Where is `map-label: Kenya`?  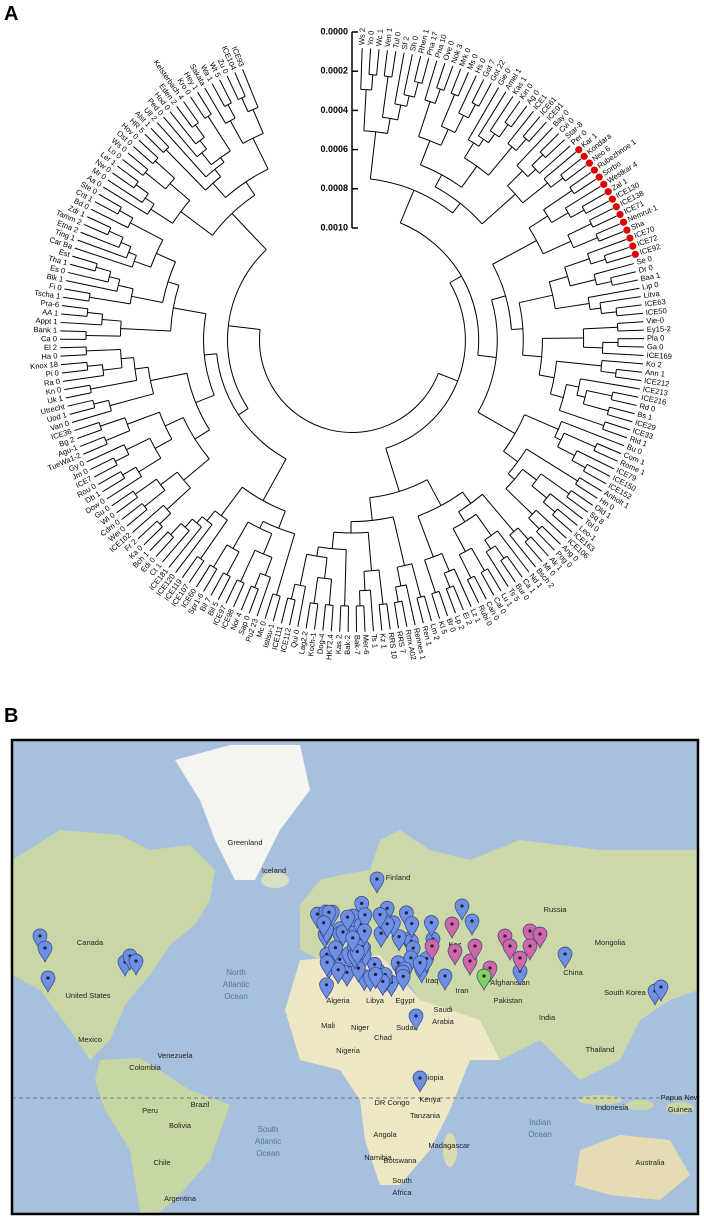
map-label: Kenya is located at coordinates (430, 1099).